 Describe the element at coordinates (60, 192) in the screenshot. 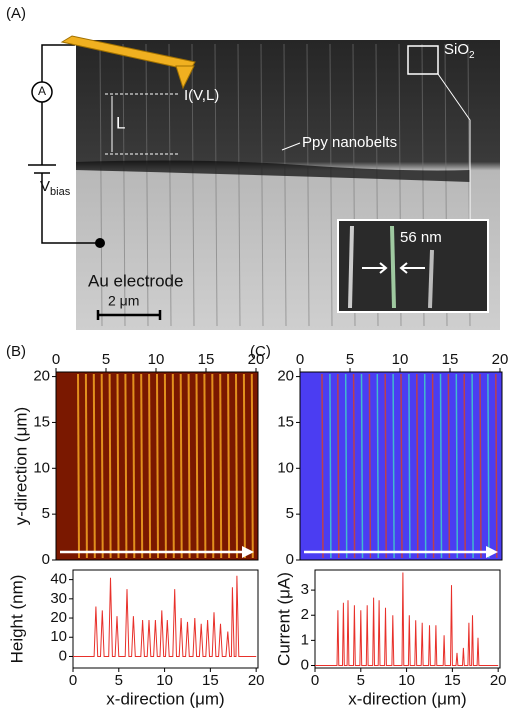

I see `bias-sub: bias` at that location.